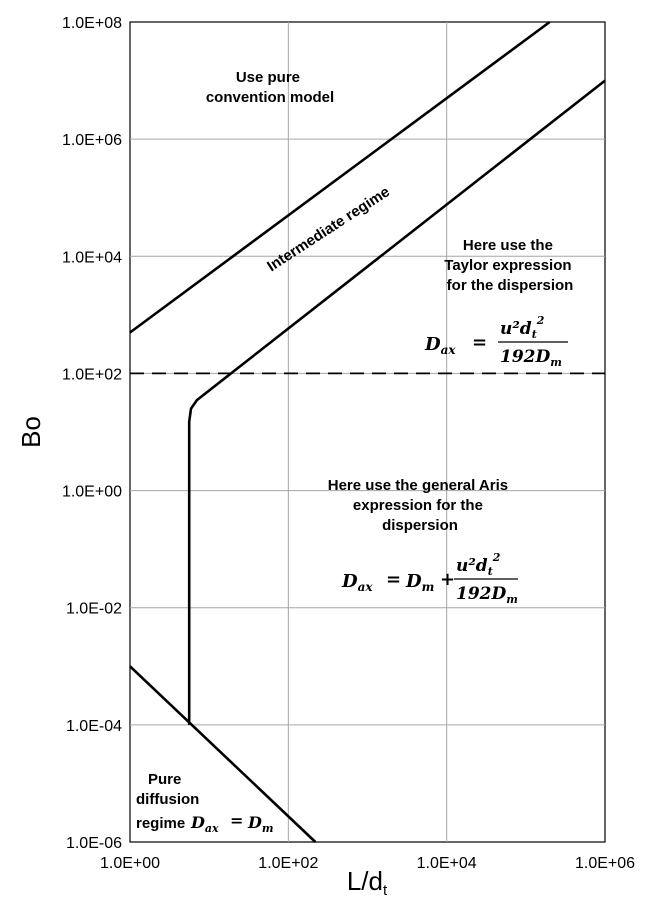 The image size is (645, 914). What do you see at coordinates (170, 801) in the screenshot?
I see `annotation-pure-diffusion: Pure diffusion regime` at bounding box center [170, 801].